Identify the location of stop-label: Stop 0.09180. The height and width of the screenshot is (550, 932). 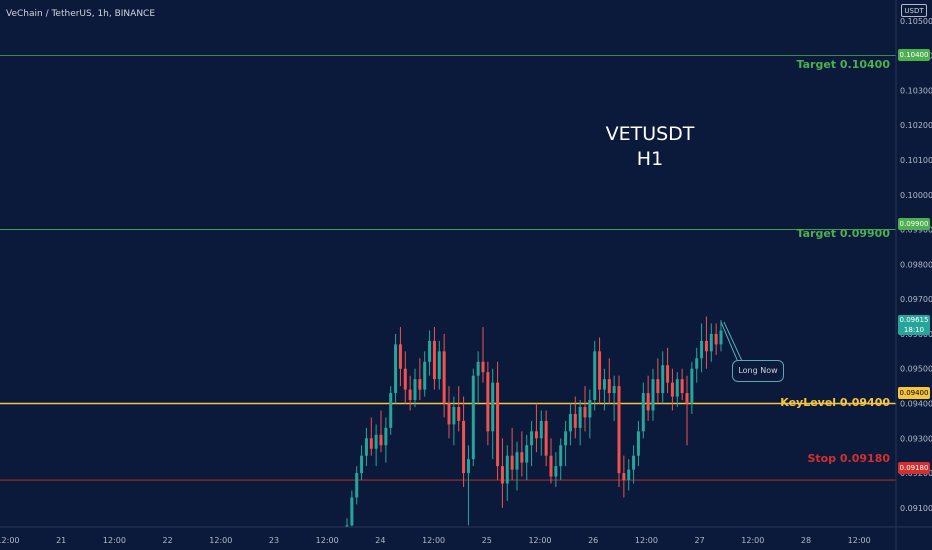
(848, 458).